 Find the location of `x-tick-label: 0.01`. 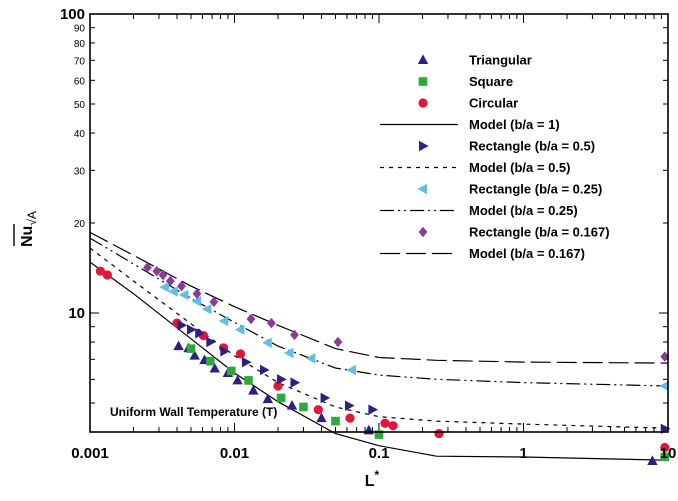

x-tick-label: 0.01 is located at coordinates (234, 453).